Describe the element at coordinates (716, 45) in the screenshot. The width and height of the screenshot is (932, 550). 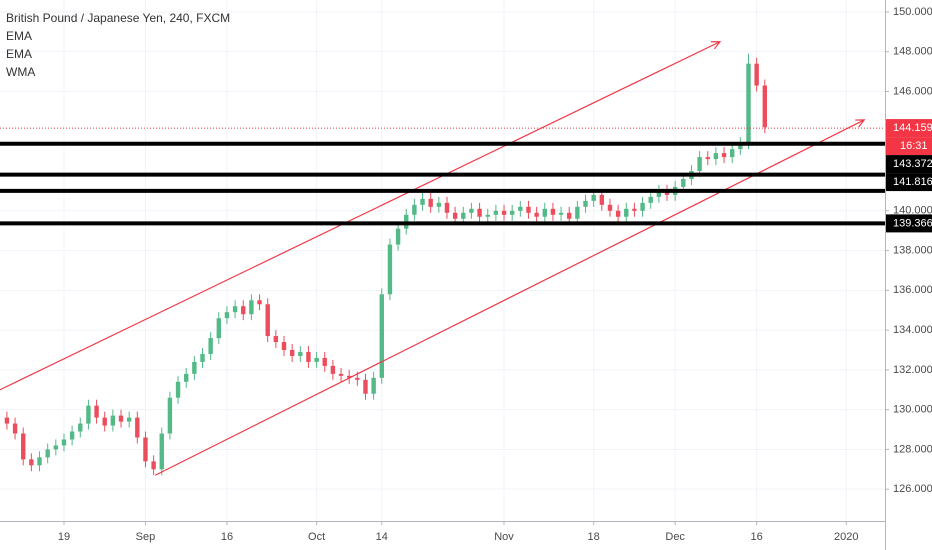
I see `trend-arrow` at that location.